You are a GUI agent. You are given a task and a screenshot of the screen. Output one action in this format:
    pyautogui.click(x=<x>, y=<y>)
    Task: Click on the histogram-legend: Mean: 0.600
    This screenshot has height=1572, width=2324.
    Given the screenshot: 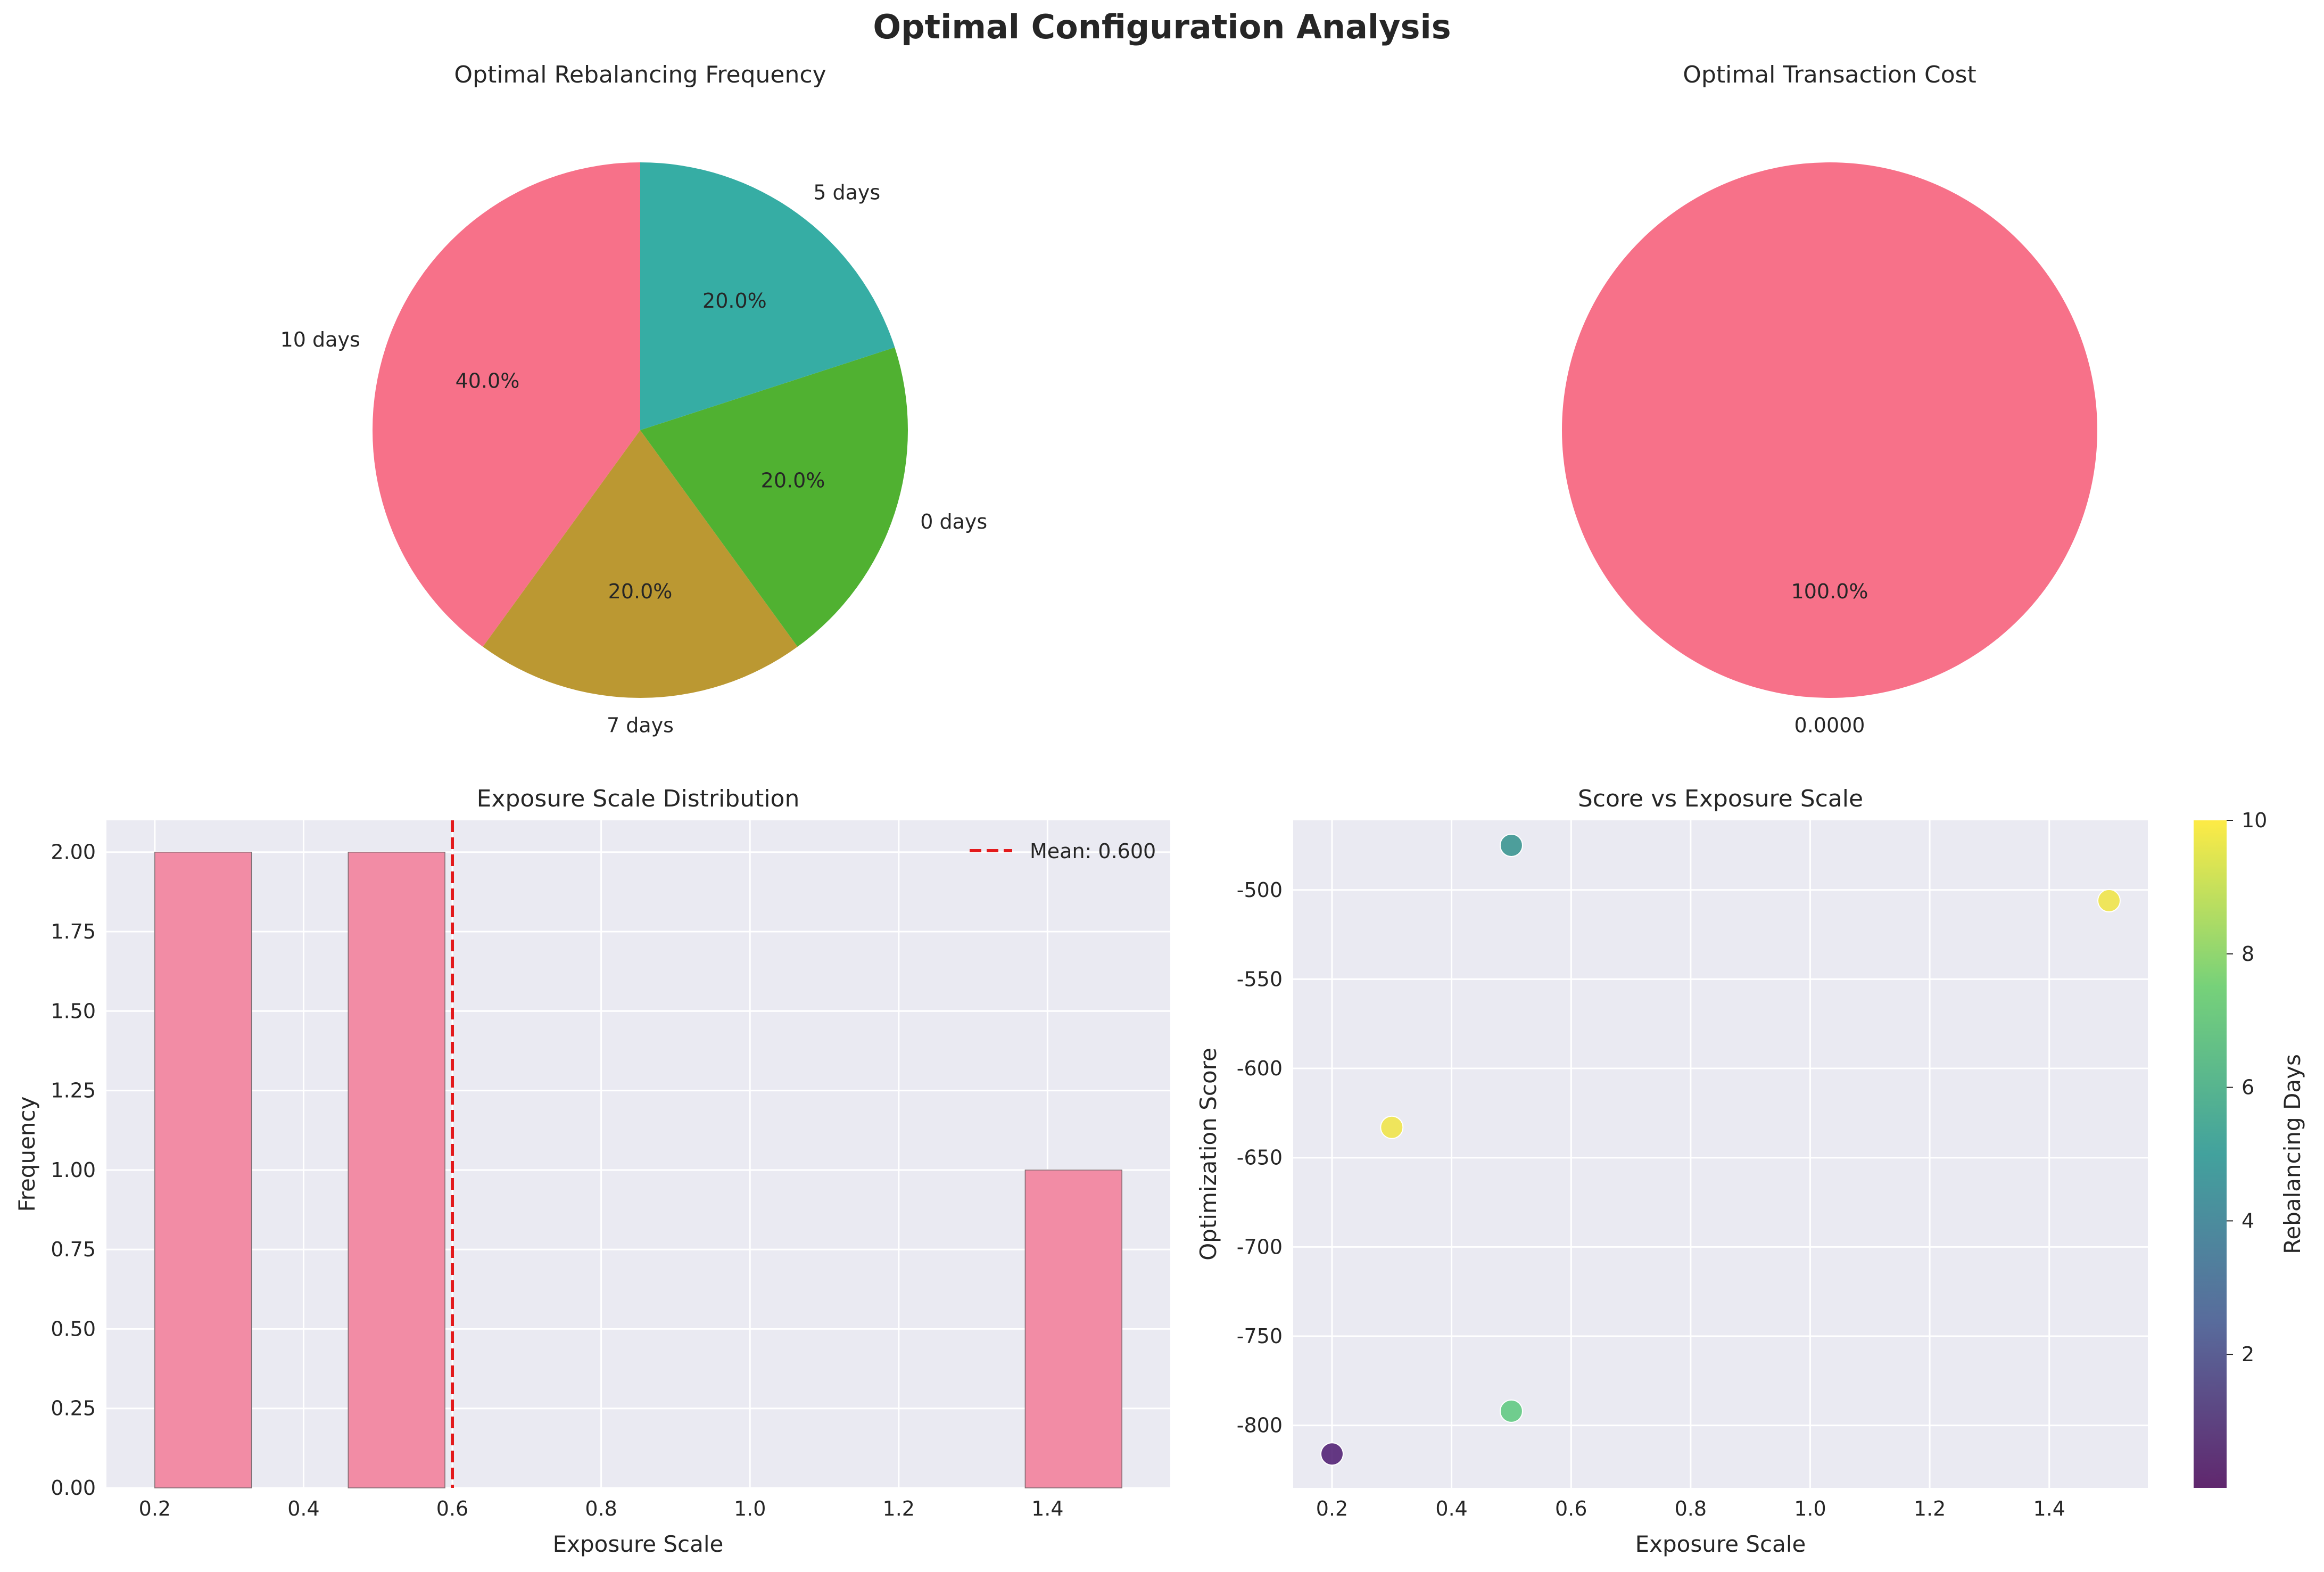 What is the action you would take?
    pyautogui.click(x=1063, y=851)
    